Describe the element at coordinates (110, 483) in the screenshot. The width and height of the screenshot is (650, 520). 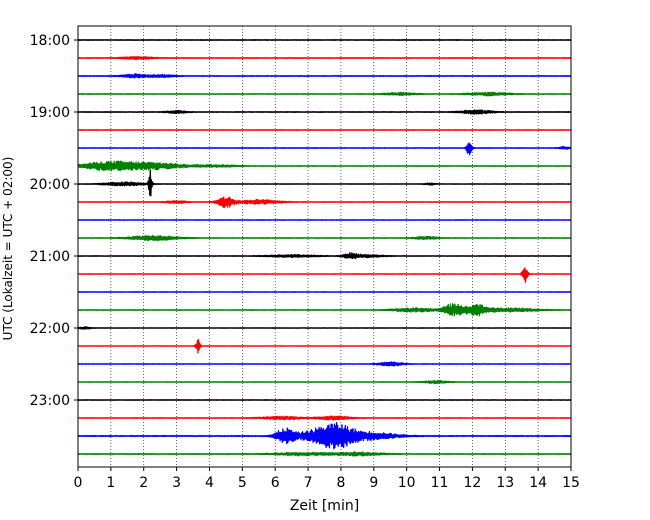
I see `x-tick-label: 1` at that location.